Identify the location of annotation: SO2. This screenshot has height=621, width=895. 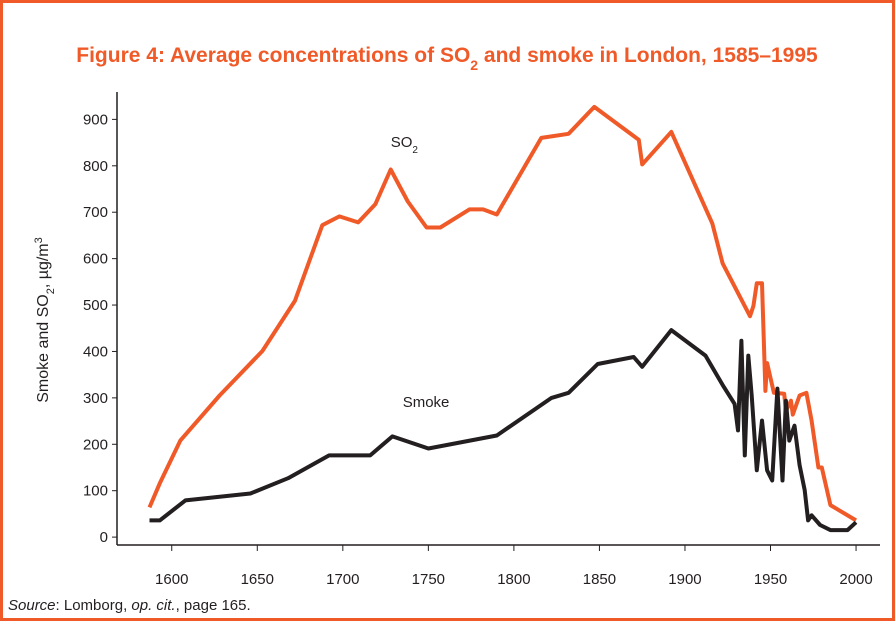
(405, 145).